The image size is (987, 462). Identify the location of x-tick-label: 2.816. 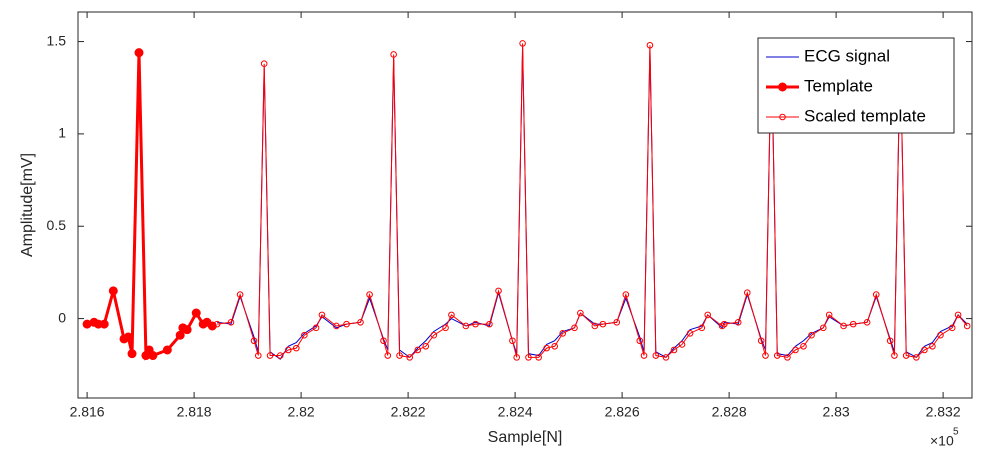
(87, 412).